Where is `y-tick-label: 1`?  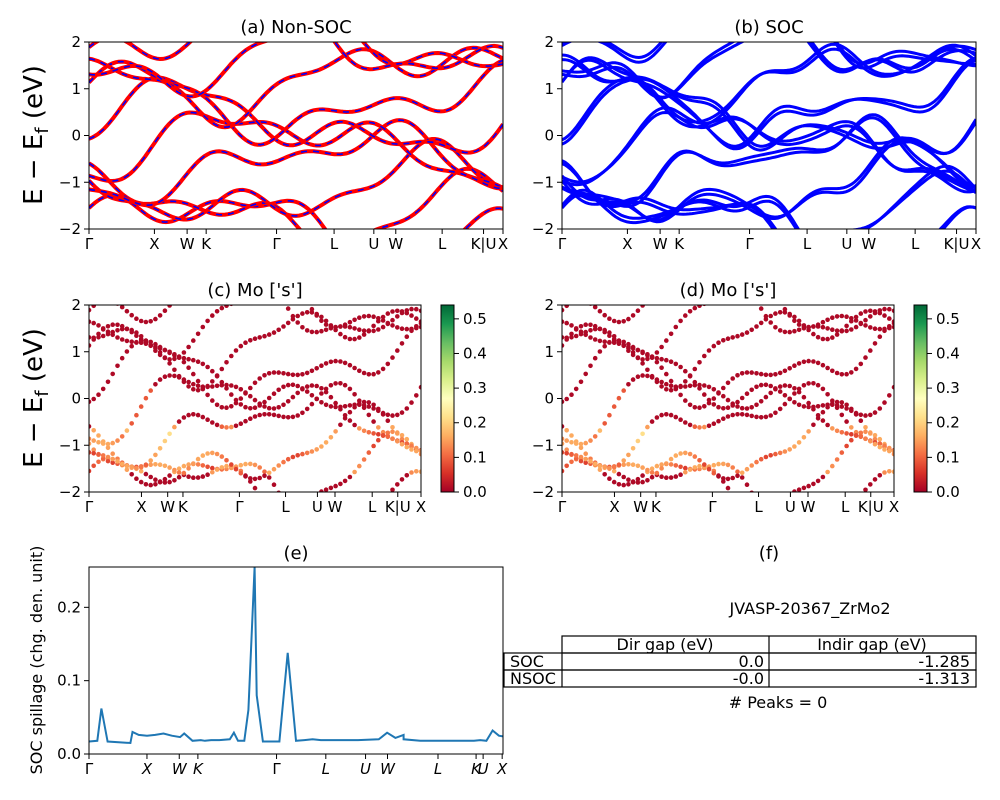 y-tick-label: 1 is located at coordinates (549, 89).